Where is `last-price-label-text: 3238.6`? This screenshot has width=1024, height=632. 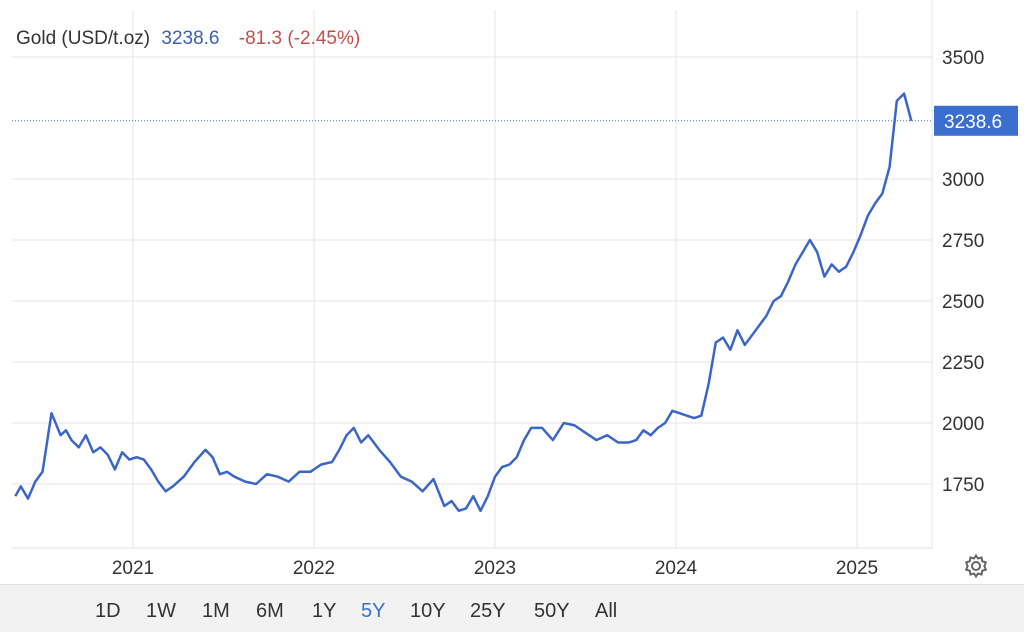 last-price-label-text: 3238.6 is located at coordinates (973, 122).